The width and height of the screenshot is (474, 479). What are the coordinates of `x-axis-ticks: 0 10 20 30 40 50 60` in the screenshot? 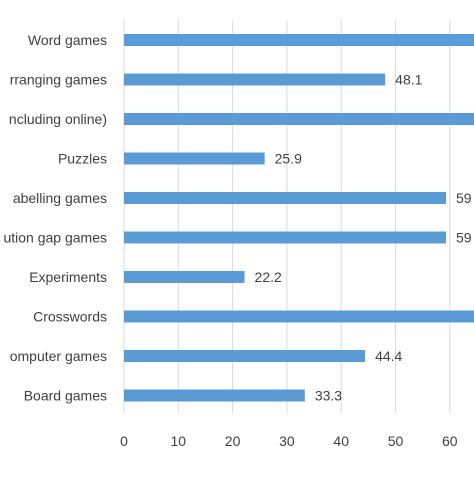 It's located at (289, 441).